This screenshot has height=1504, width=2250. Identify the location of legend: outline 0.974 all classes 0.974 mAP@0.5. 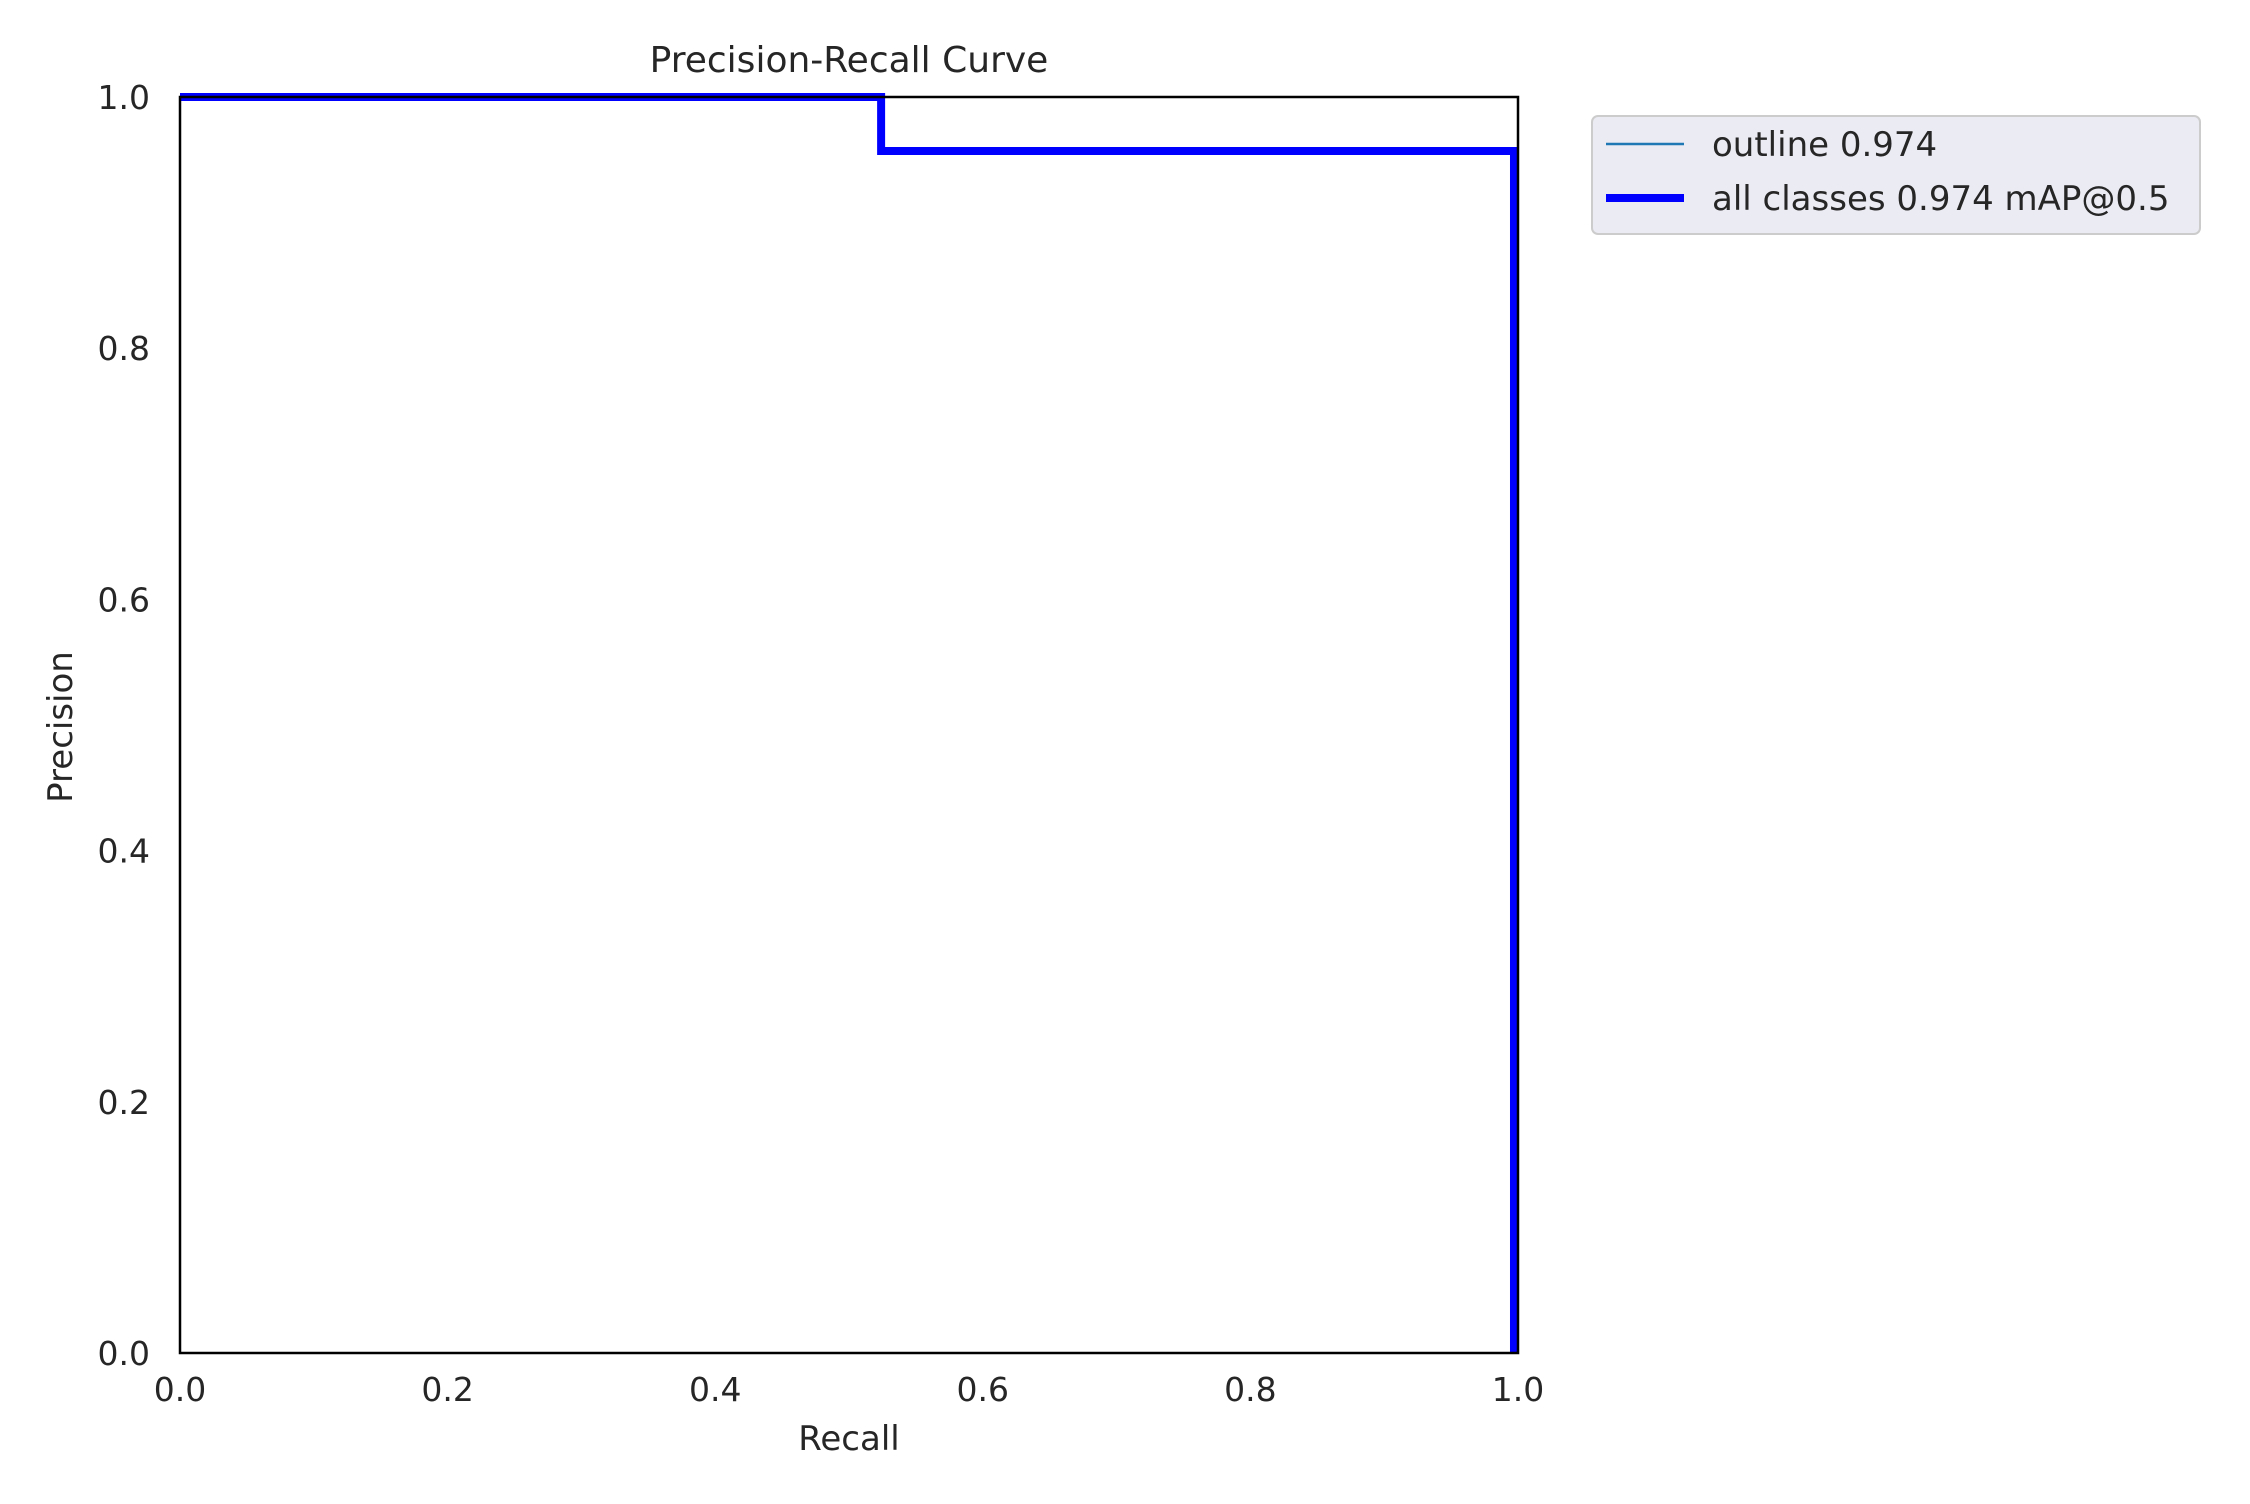
(1896, 175).